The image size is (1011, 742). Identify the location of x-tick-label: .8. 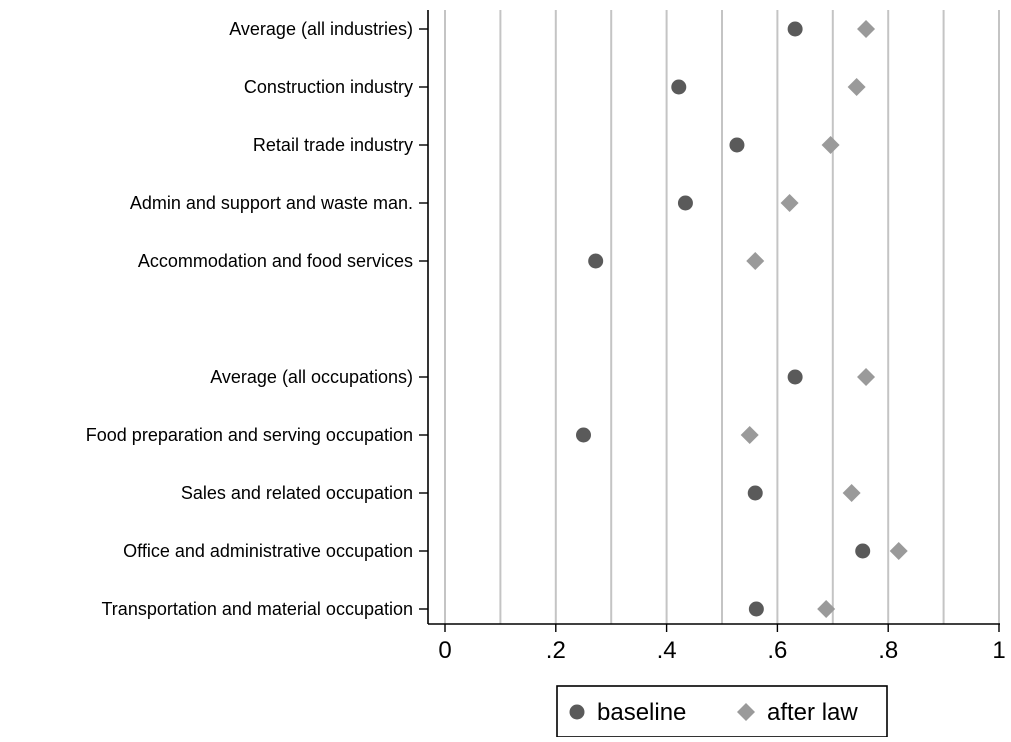
(888, 650).